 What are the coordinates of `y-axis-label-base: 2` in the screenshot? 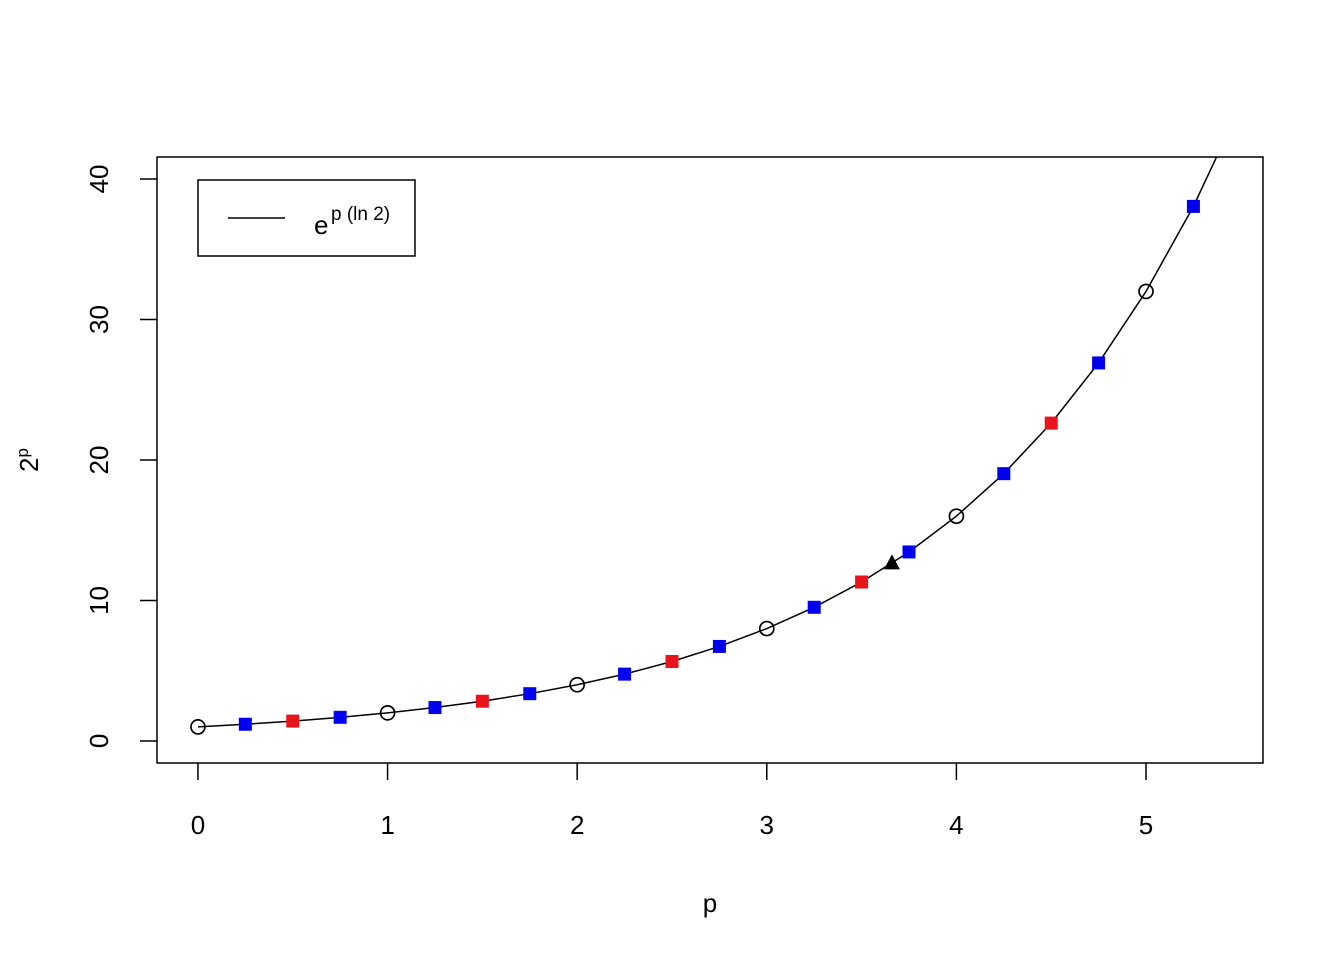 It's located at (29, 465).